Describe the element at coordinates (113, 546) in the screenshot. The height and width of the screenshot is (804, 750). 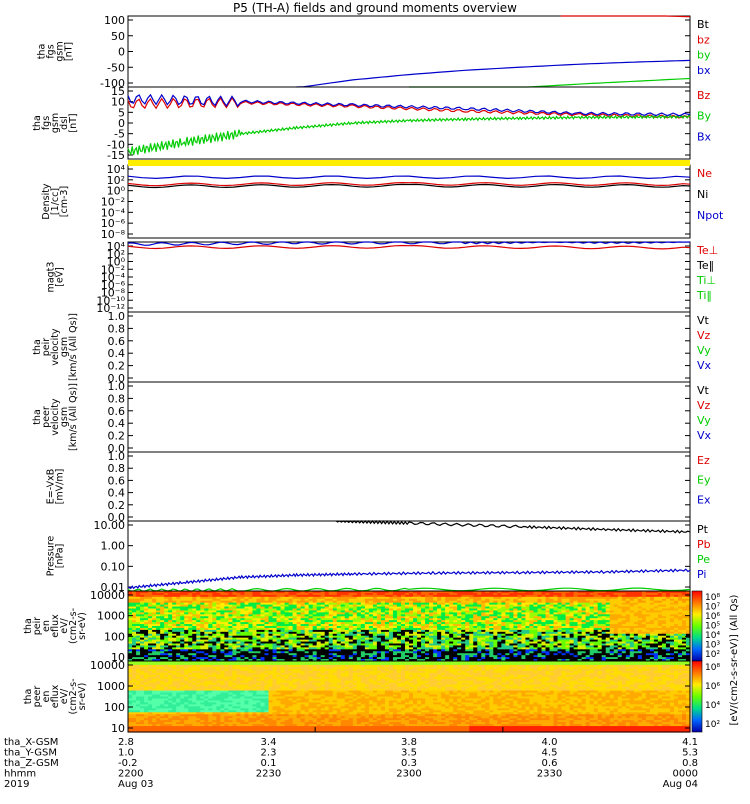
I see `ytick-label: 1.00` at that location.